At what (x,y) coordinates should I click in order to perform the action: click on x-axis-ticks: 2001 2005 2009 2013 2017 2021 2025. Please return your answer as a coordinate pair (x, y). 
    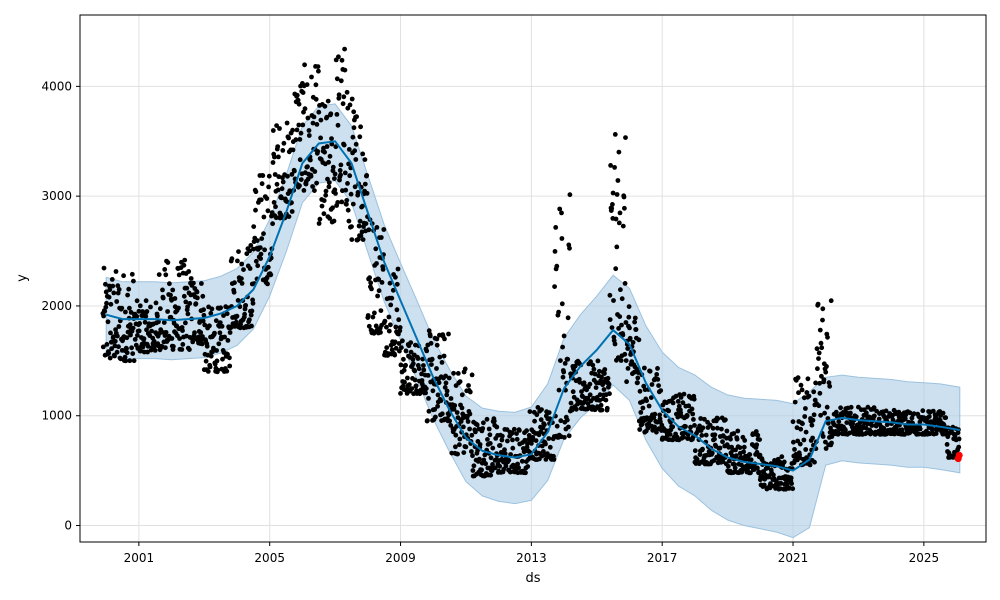
    Looking at the image, I should click on (531, 553).